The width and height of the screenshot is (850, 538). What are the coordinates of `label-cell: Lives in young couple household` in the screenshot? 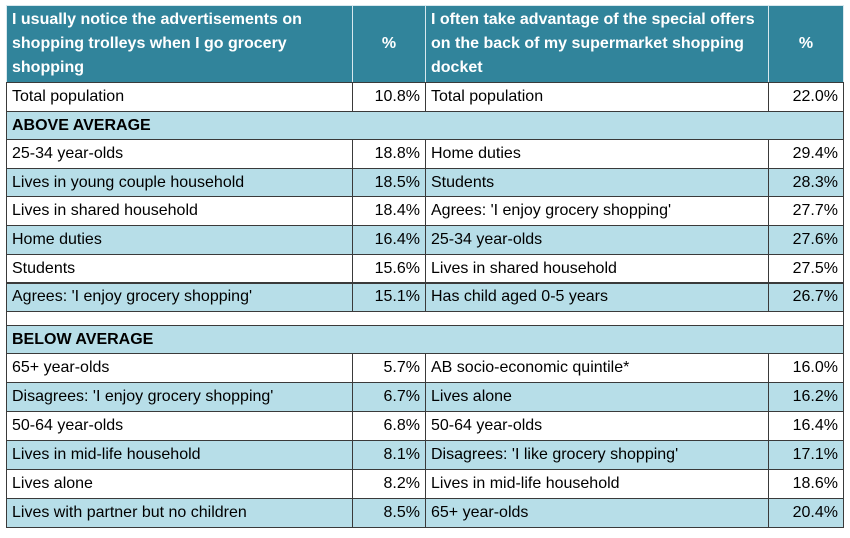 It's located at (179, 182).